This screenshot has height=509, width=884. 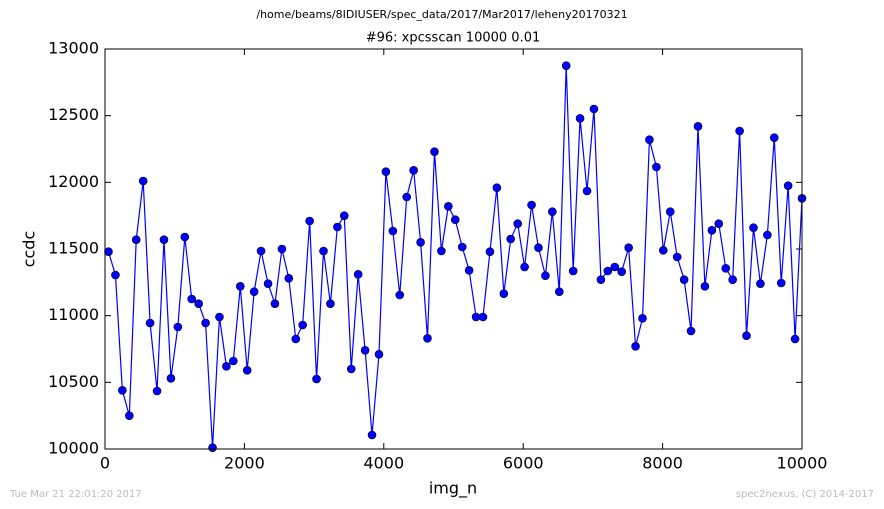 What do you see at coordinates (805, 494) in the screenshot?
I see `footer-right: spec2nexus, (C) 2014-2017` at bounding box center [805, 494].